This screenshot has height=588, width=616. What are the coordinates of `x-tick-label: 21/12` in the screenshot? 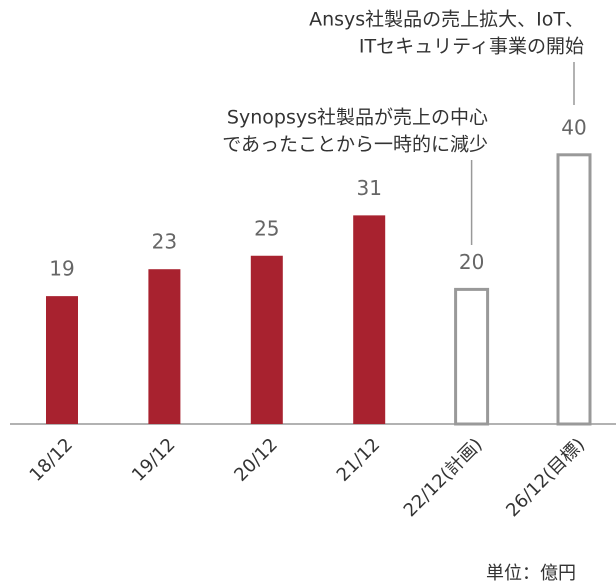 It's located at (359, 460).